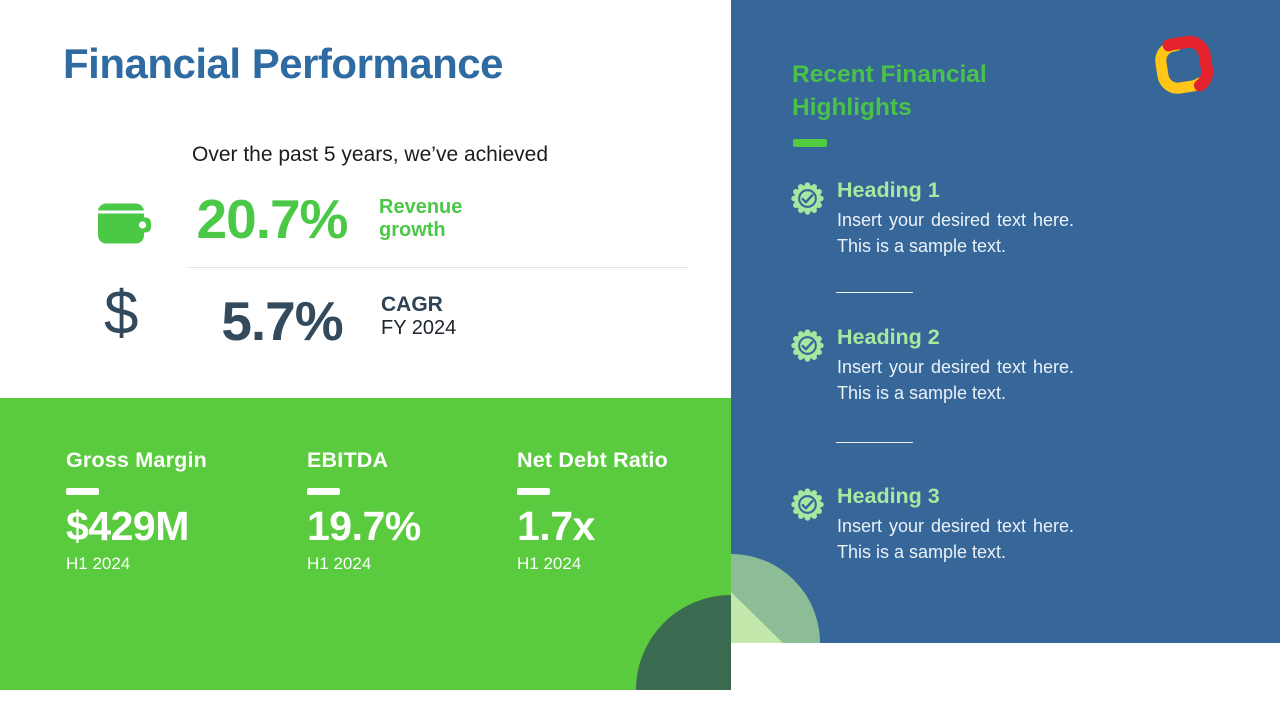 This screenshot has width=1280, height=720. What do you see at coordinates (364, 526) in the screenshot?
I see `stat-value: 19.7%` at bounding box center [364, 526].